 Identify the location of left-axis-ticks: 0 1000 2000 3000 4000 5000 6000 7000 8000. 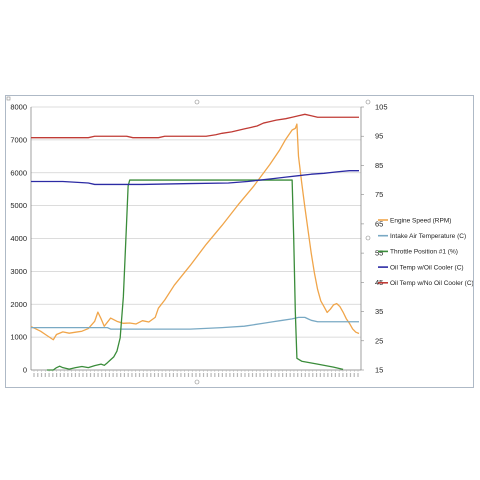
(18, 239).